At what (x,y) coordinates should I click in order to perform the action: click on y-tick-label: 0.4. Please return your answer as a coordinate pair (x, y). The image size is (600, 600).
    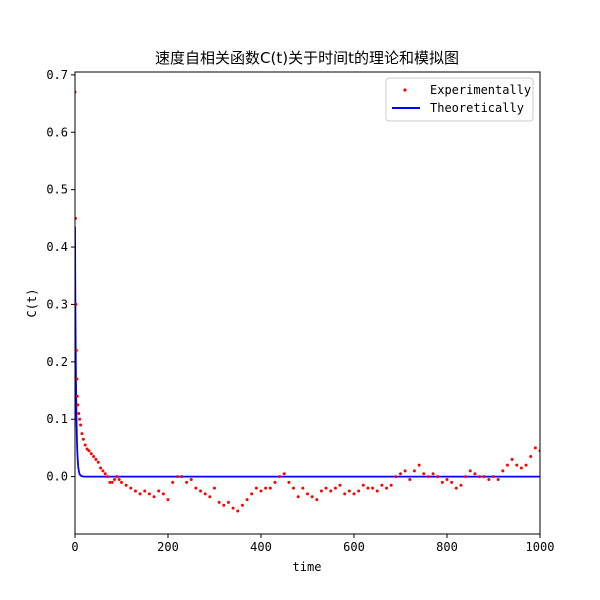
    Looking at the image, I should click on (57, 247).